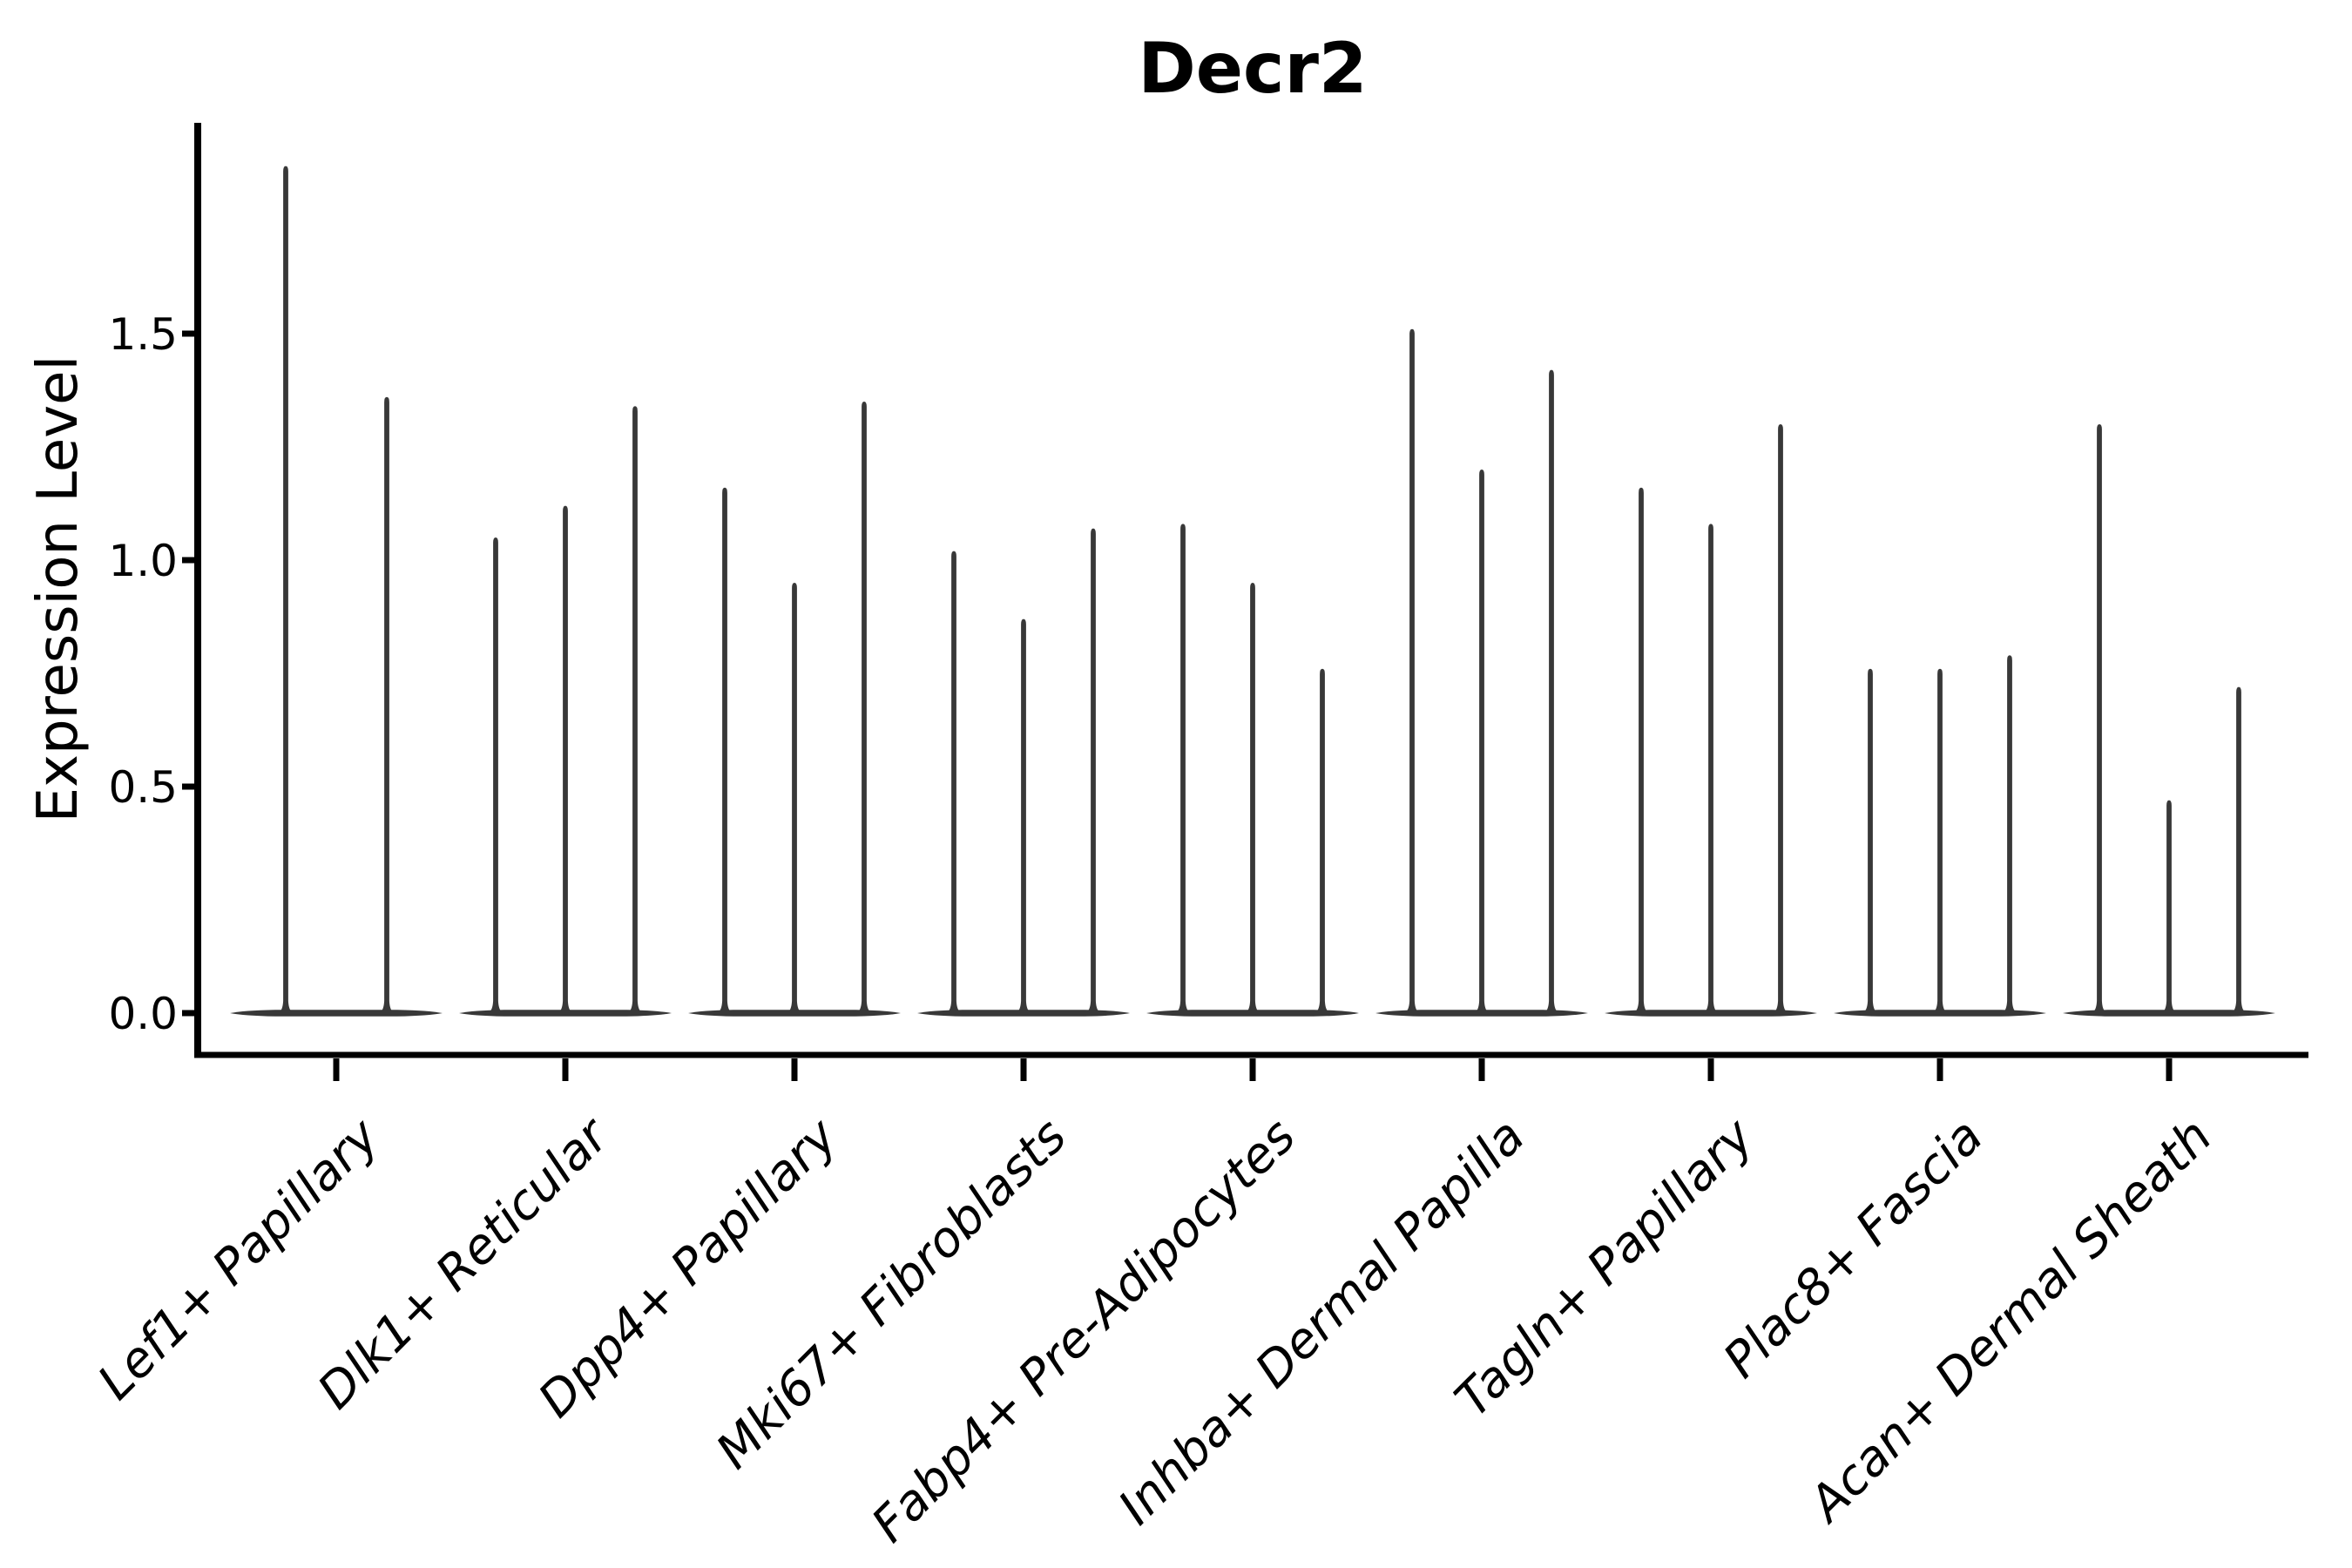 The image size is (2352, 1568). Describe the element at coordinates (143, 334) in the screenshot. I see `y-tick-label-1.5: 1.5` at that location.